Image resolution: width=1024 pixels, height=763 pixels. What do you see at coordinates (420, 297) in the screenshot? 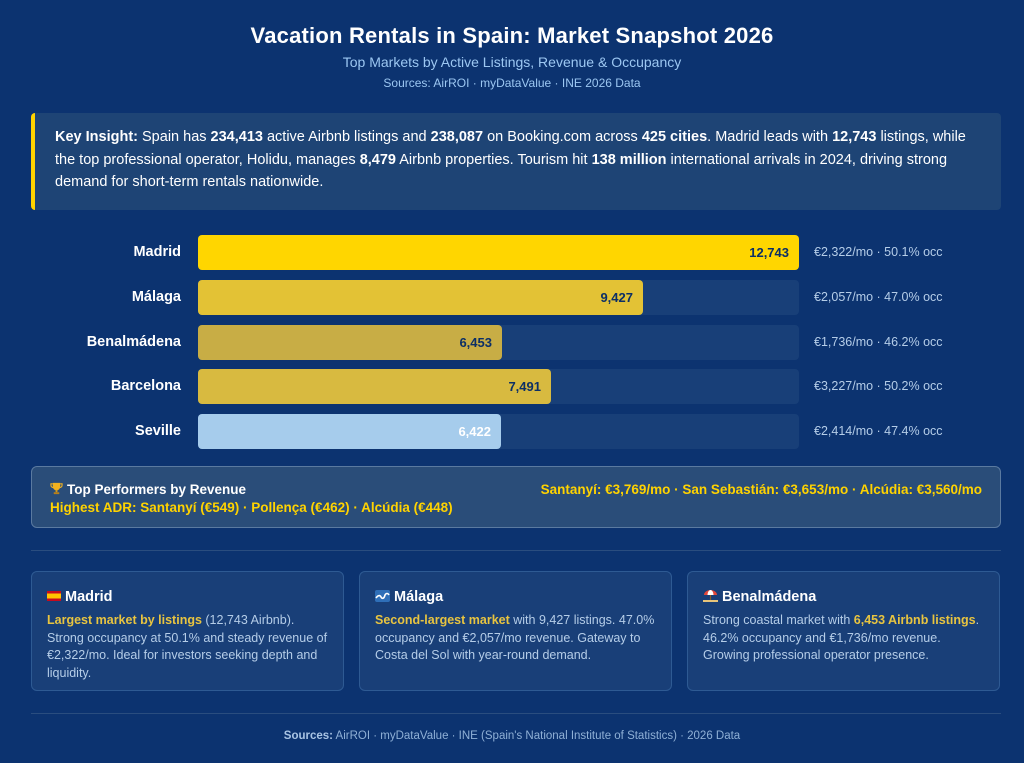
I see `bar: 9,427` at bounding box center [420, 297].